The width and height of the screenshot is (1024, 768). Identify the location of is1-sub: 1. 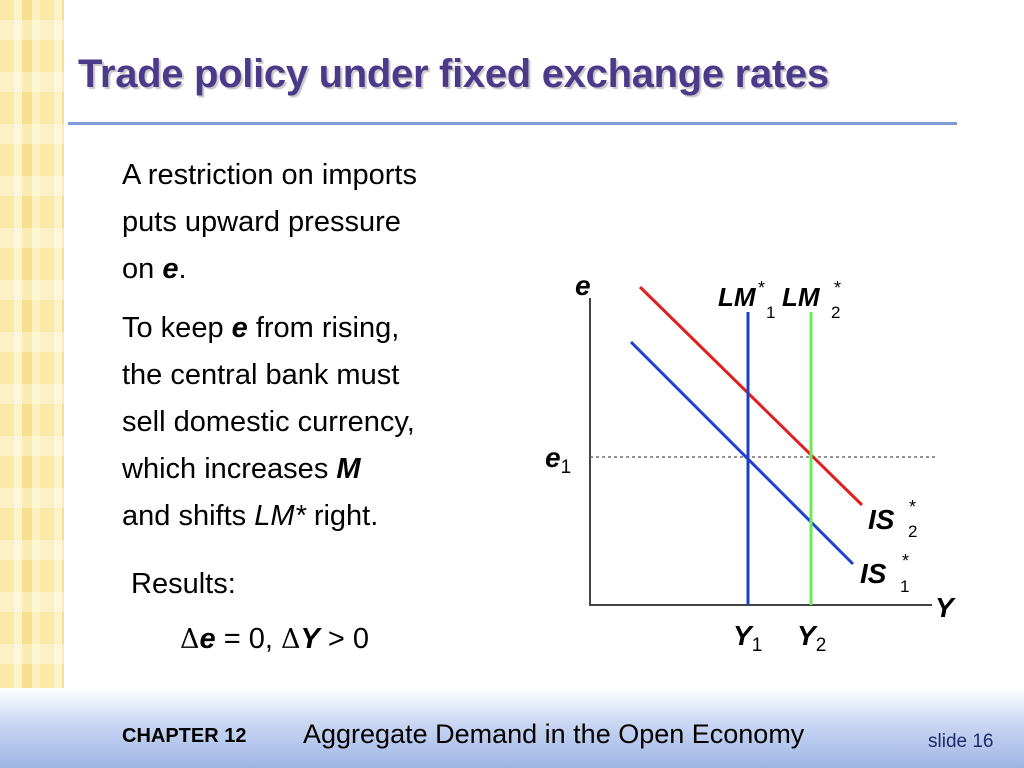
(904, 586).